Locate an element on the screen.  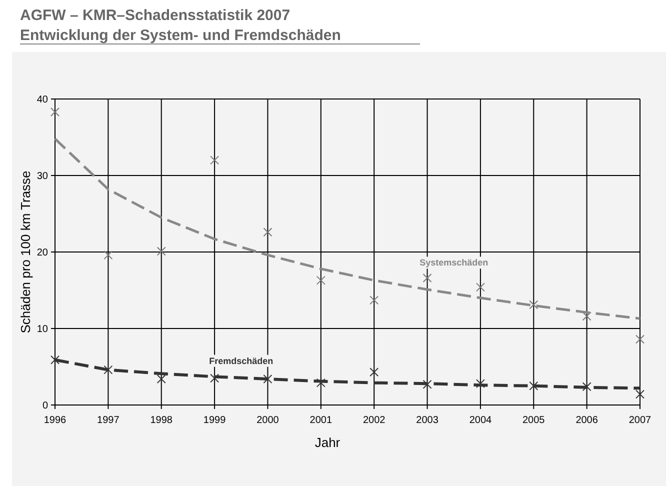
series-label: Fremdschäden is located at coordinates (241, 361).